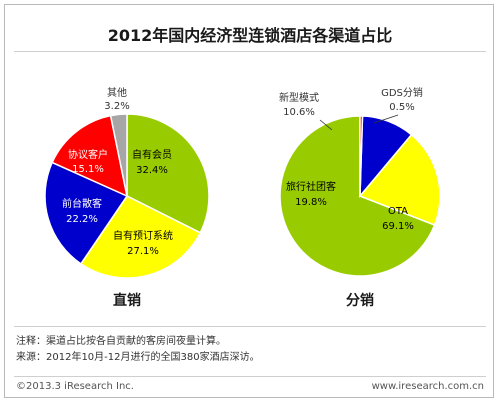 The image size is (500, 404). Describe the element at coordinates (75, 386) in the screenshot. I see `copyright: ©2013.3 iResearch Inc.` at that location.